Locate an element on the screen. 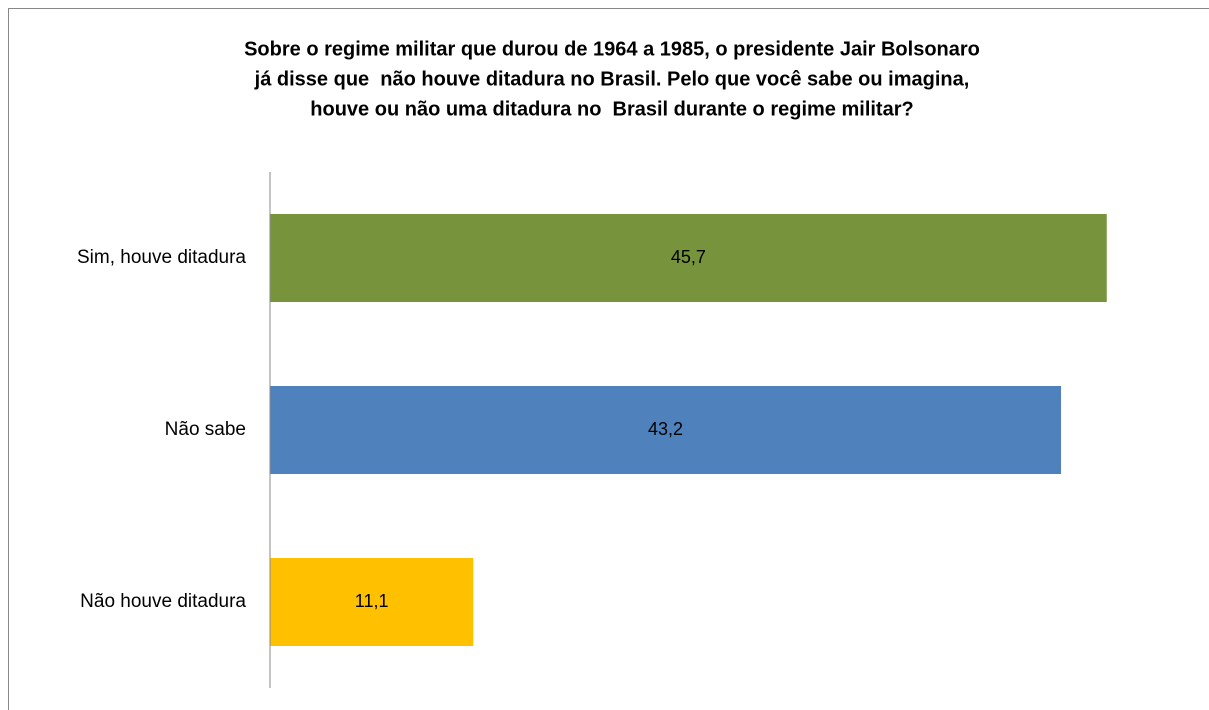 The height and width of the screenshot is (710, 1209). data-label: 43,2 is located at coordinates (665, 429).